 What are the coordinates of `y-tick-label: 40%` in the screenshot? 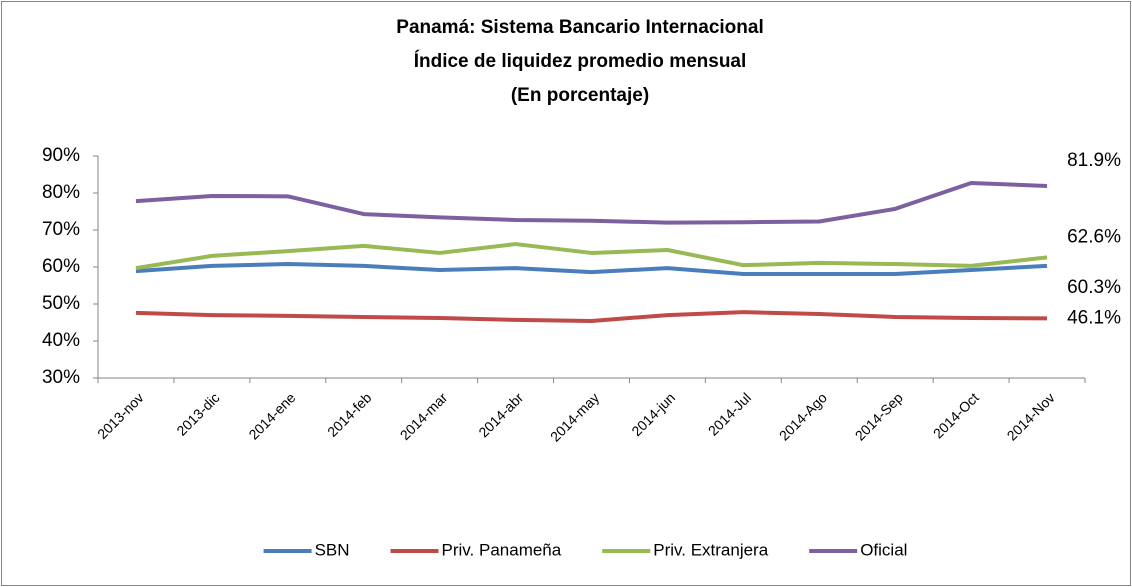 It's located at (61, 340).